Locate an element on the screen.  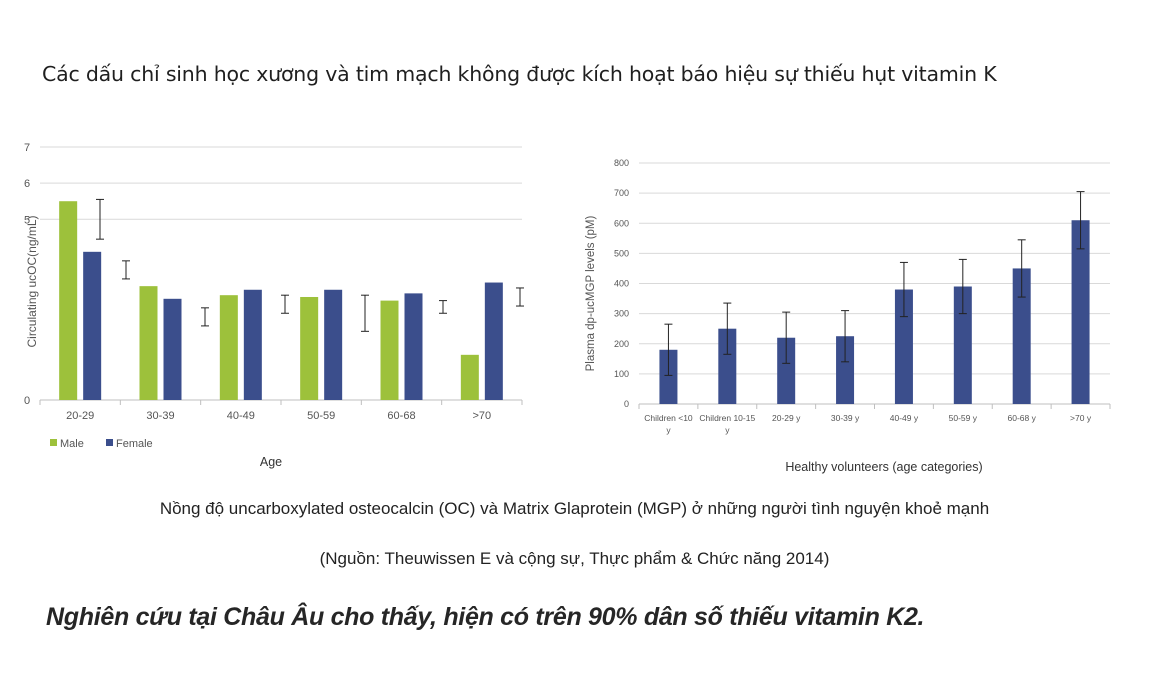
y-tick-label: 6 is located at coordinates (27, 184).